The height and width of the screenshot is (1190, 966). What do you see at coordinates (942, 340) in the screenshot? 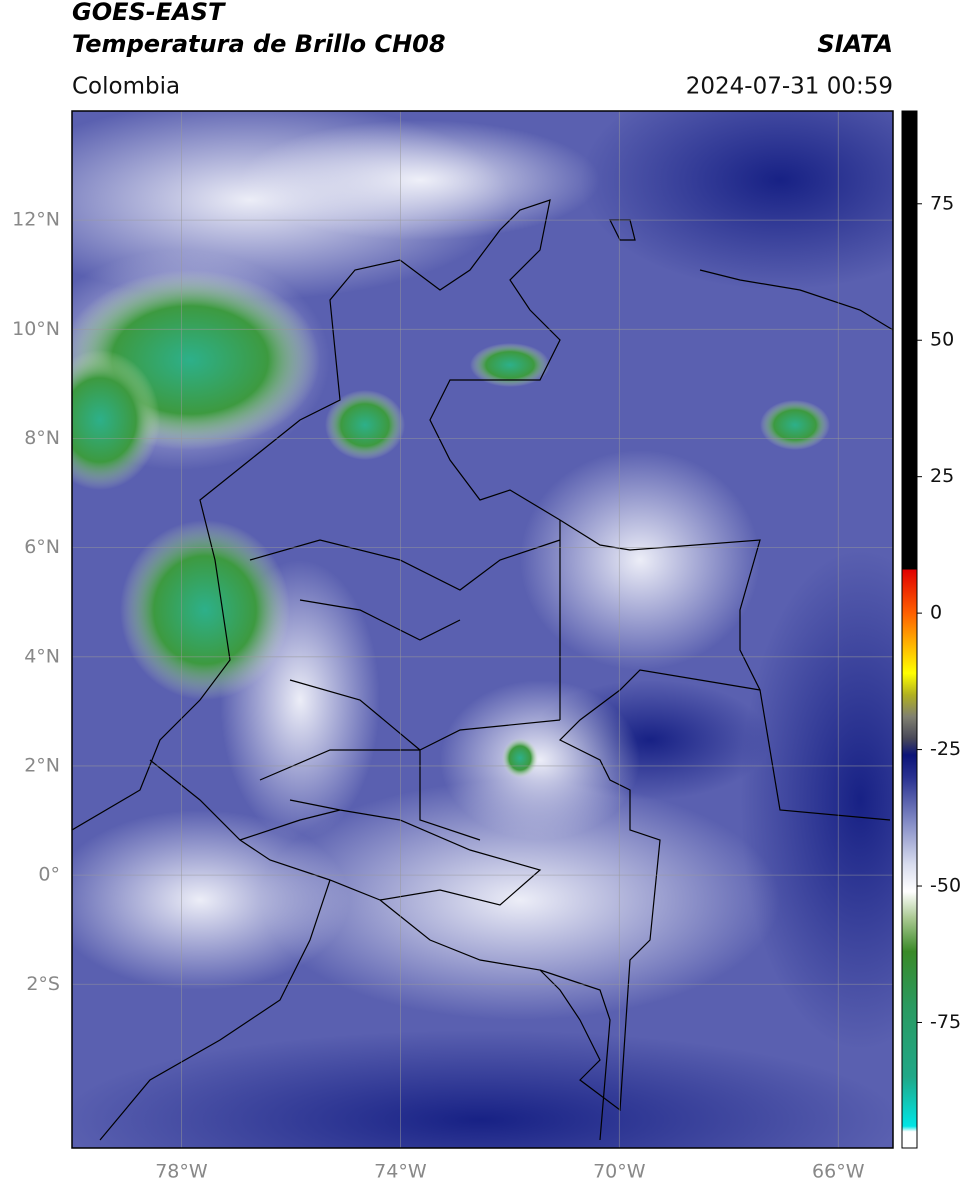
I see `colorbar-tick-label: 50` at bounding box center [942, 340].